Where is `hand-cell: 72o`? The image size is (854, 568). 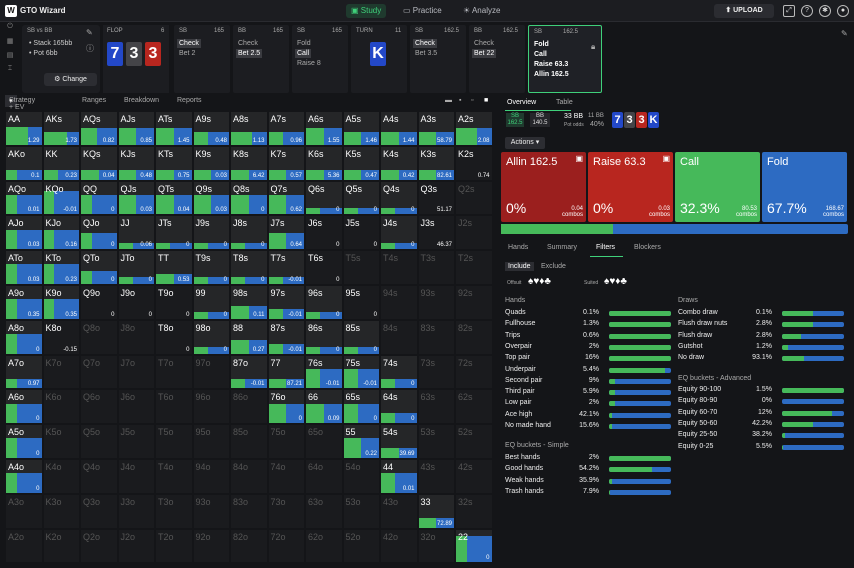 hand-cell: 72o is located at coordinates (286, 546).